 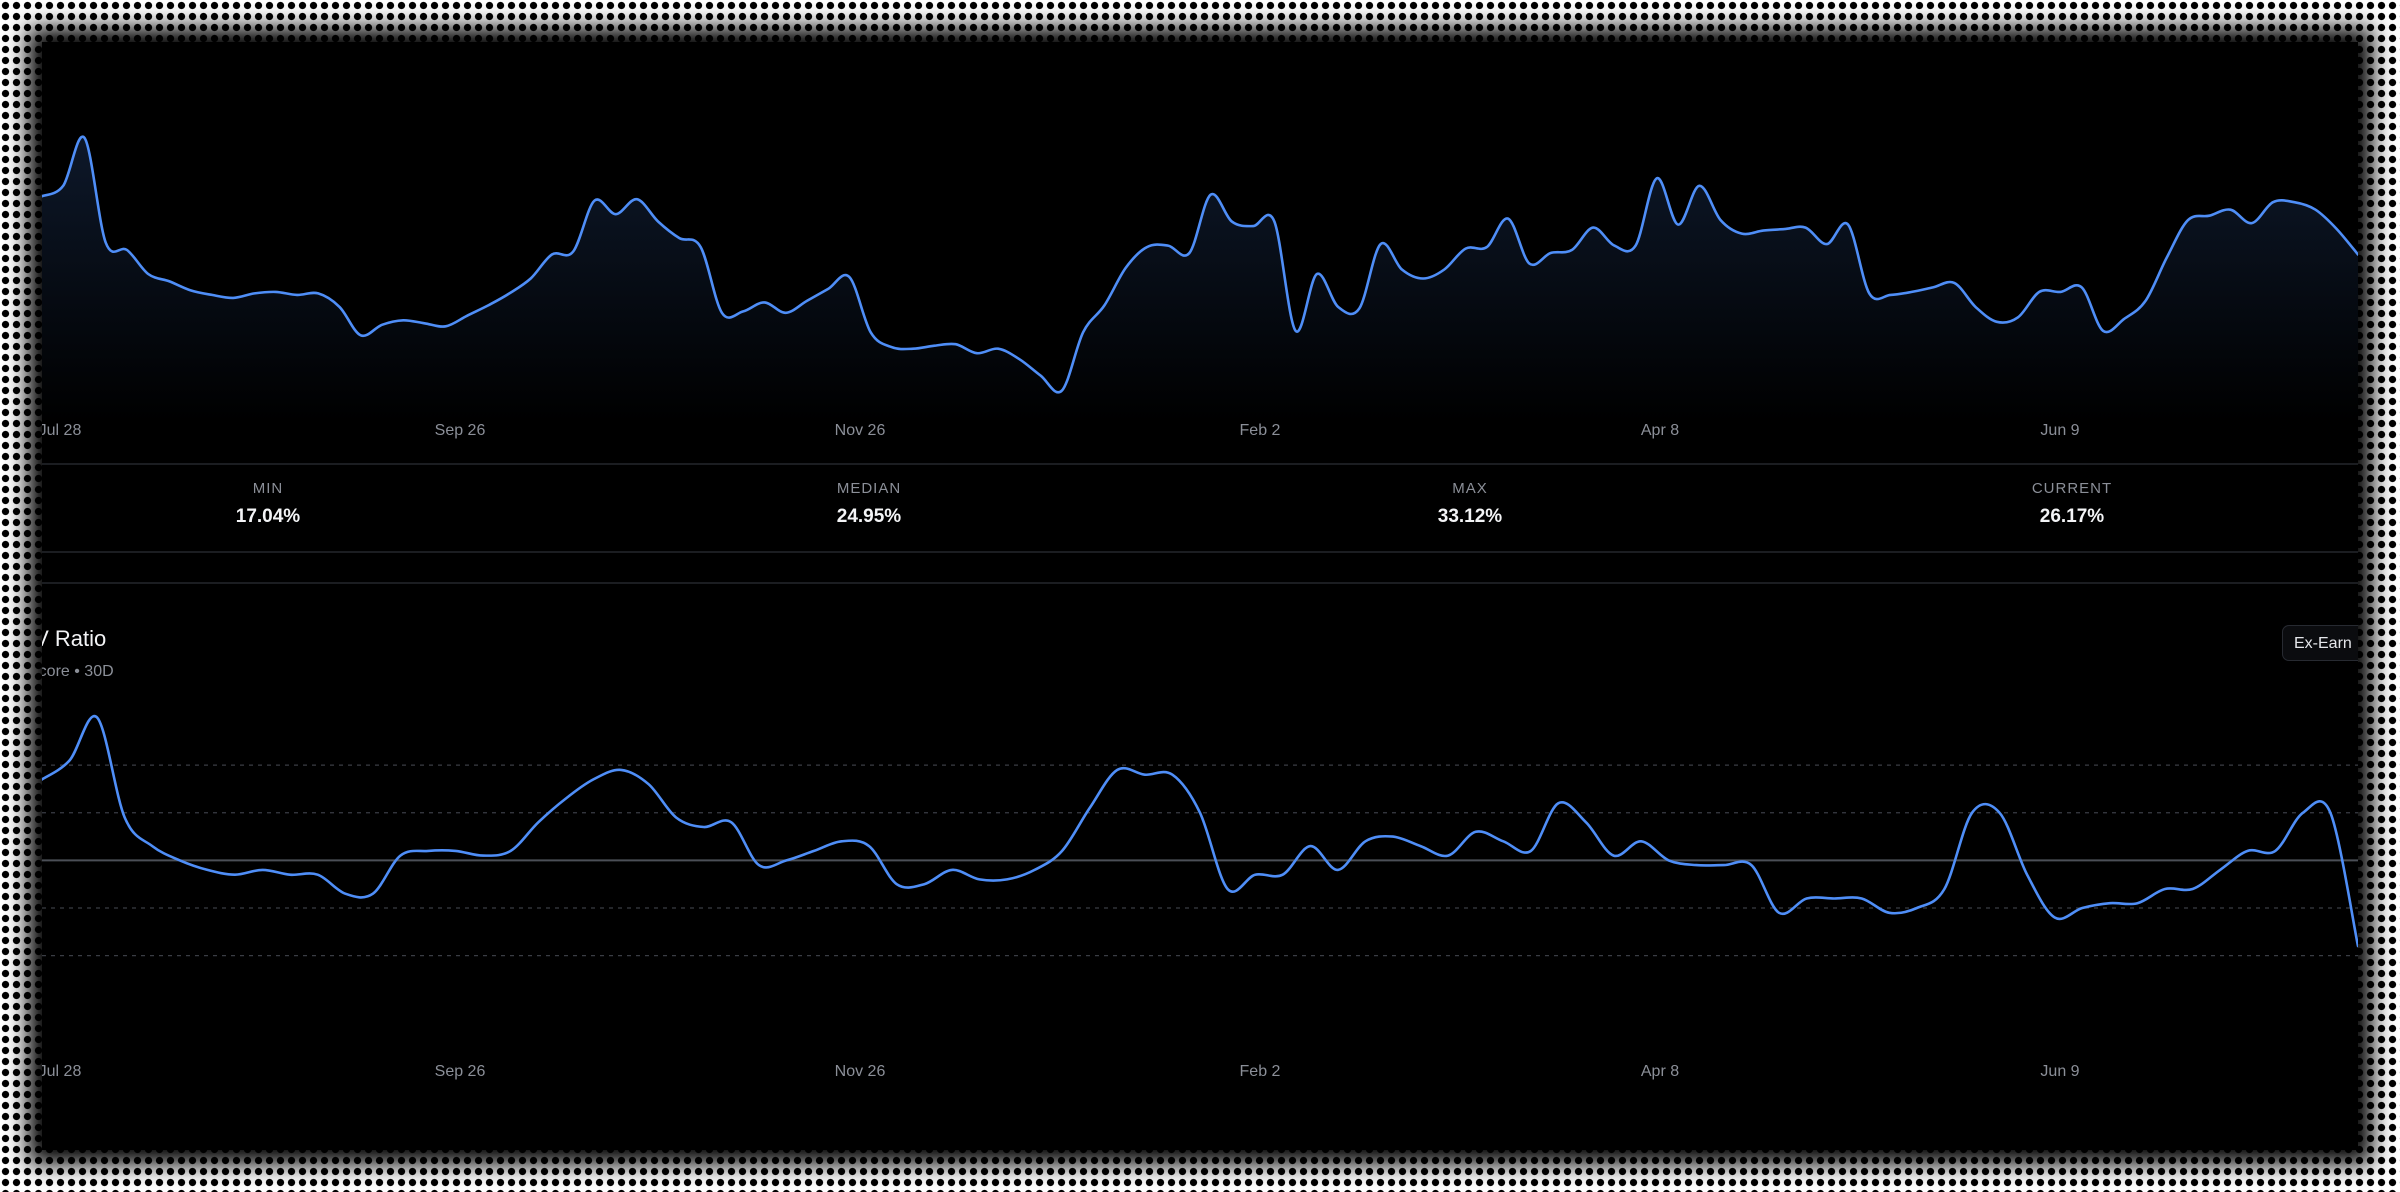 I want to click on stat-min: MIN 17.04%, so click(x=268, y=504).